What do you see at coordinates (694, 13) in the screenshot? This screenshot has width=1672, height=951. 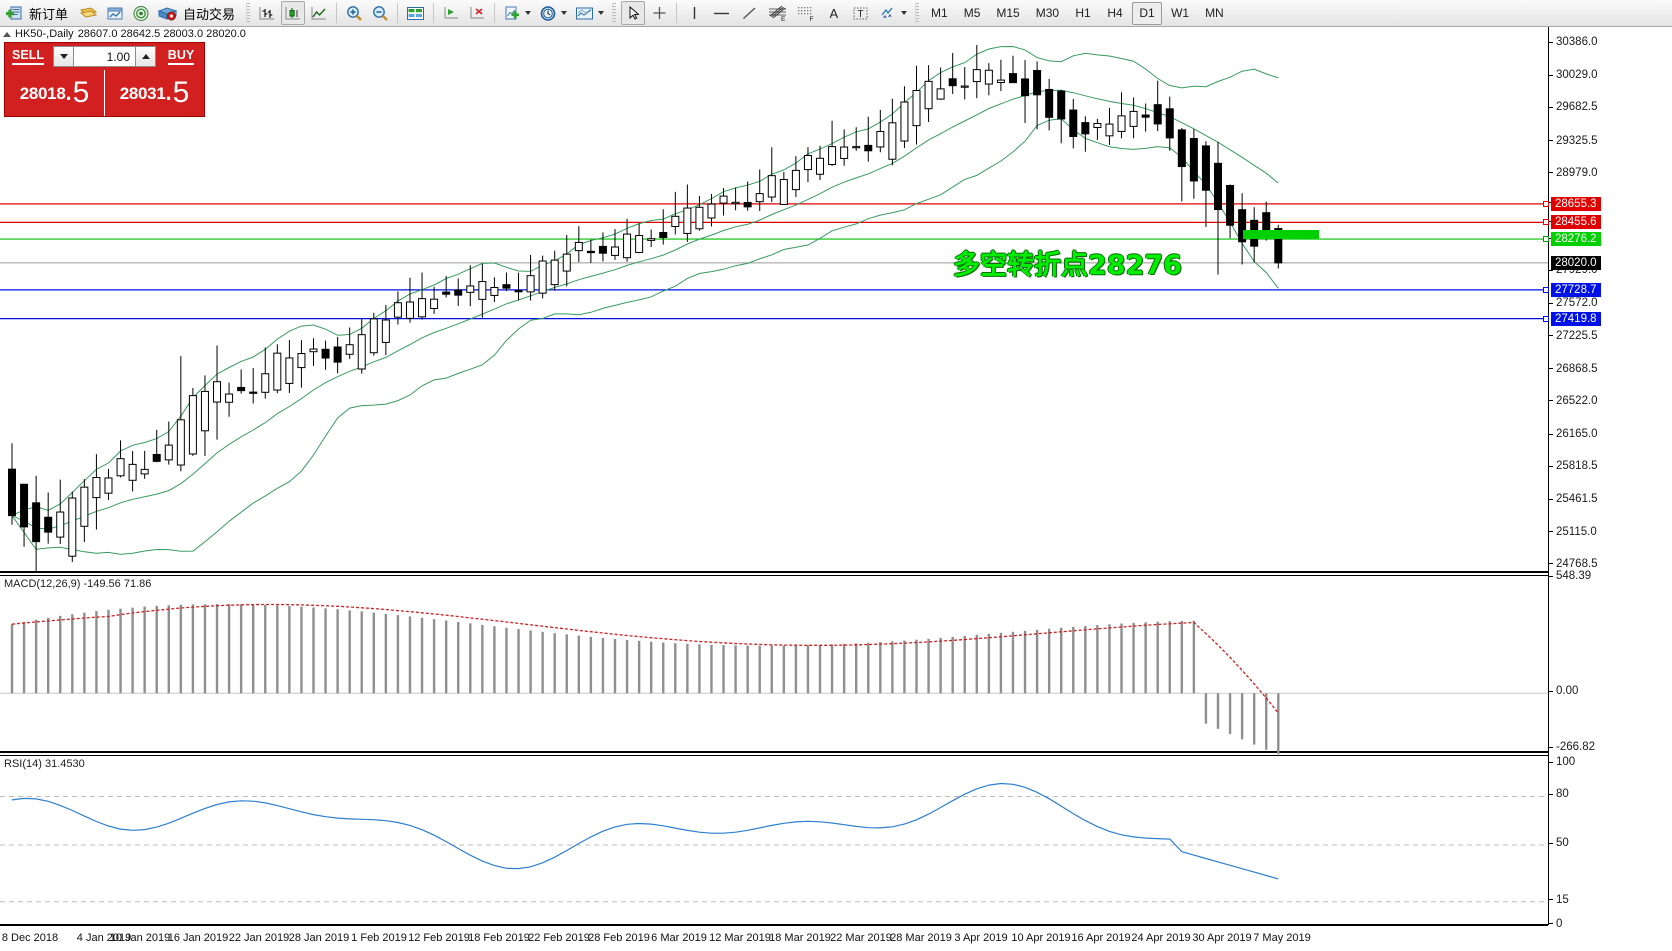 I see `vertical-line-button` at bounding box center [694, 13].